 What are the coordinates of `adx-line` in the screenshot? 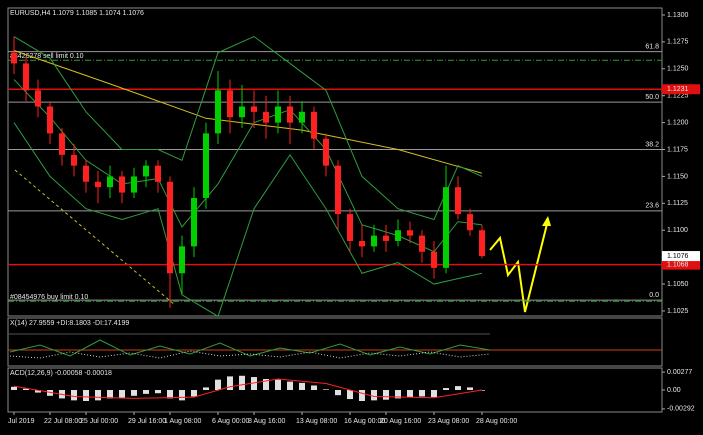 It's located at (250, 348).